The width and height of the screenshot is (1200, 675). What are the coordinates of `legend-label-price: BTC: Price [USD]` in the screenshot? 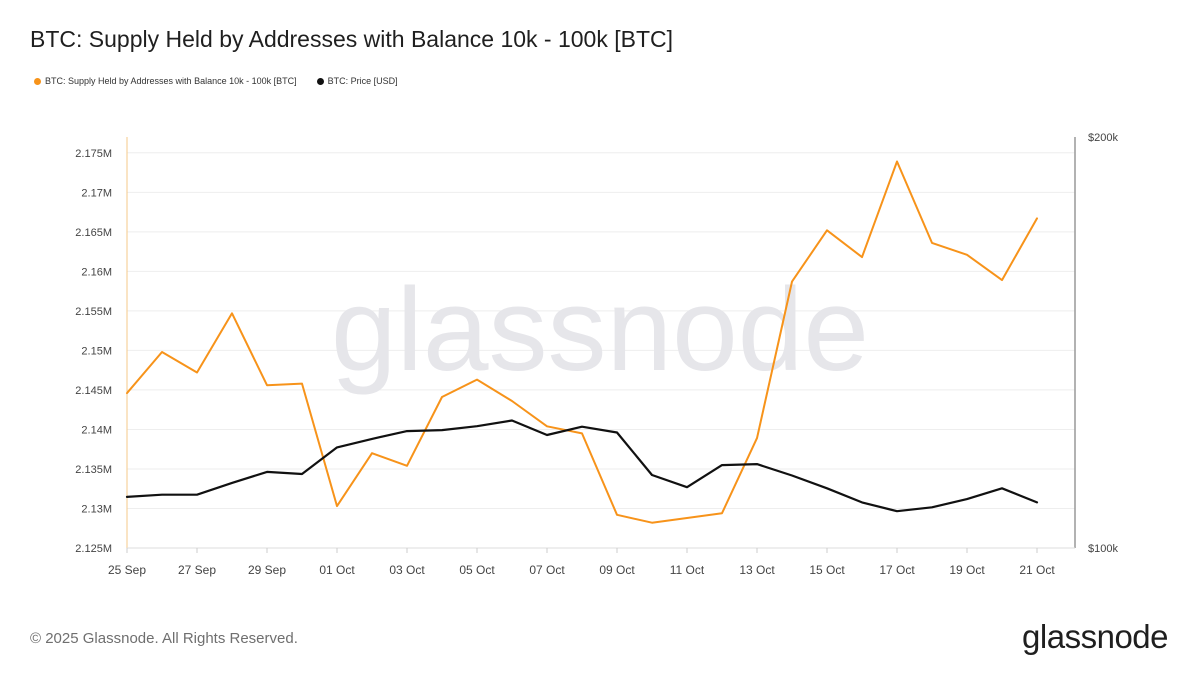 It's located at (362, 81).